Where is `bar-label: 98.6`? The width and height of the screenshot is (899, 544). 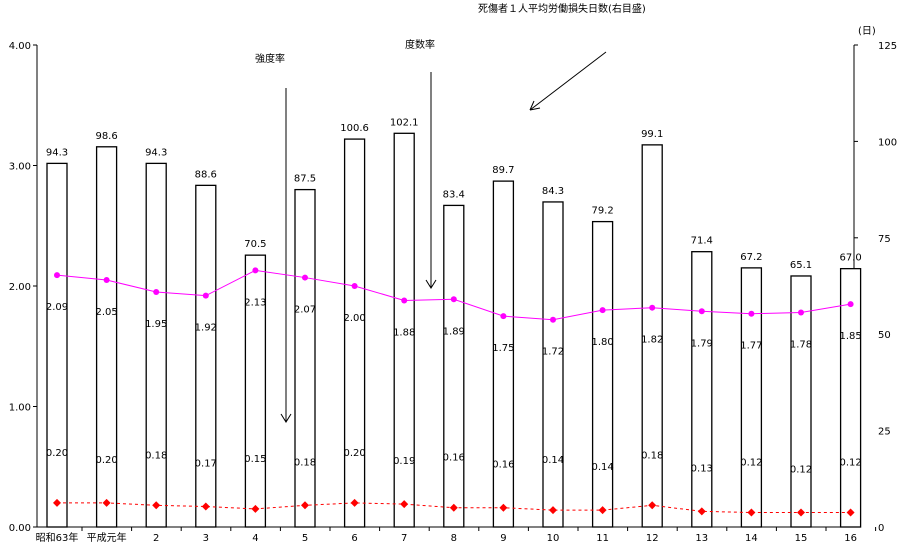
bar-label: 98.6 is located at coordinates (106, 136).